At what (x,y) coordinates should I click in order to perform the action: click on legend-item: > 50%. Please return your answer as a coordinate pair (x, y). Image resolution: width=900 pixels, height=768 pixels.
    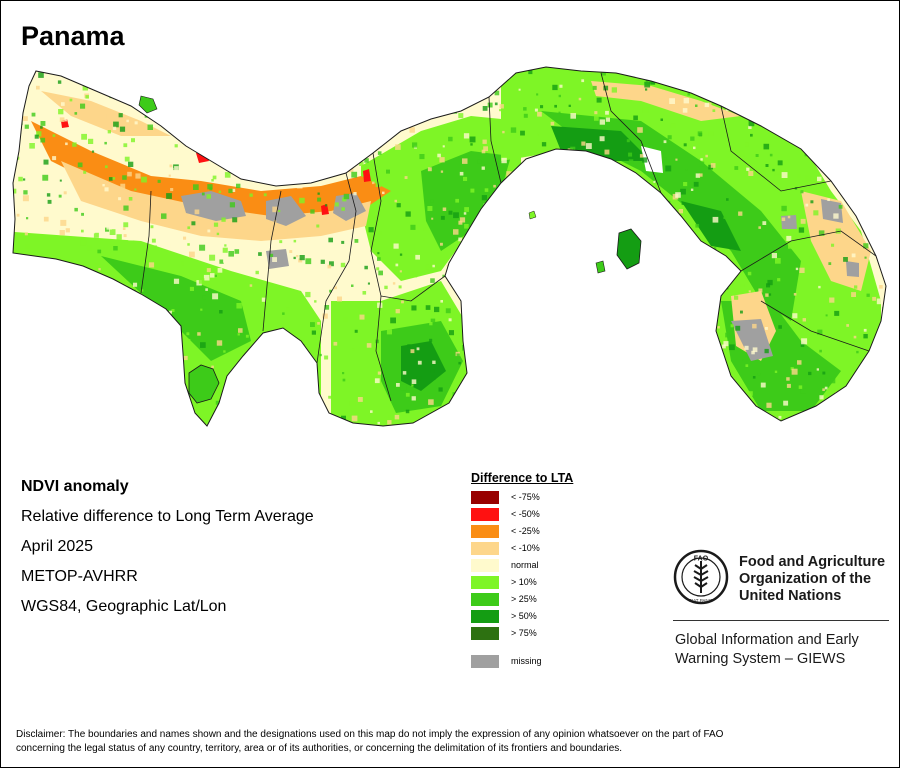
    Looking at the image, I should click on (541, 616).